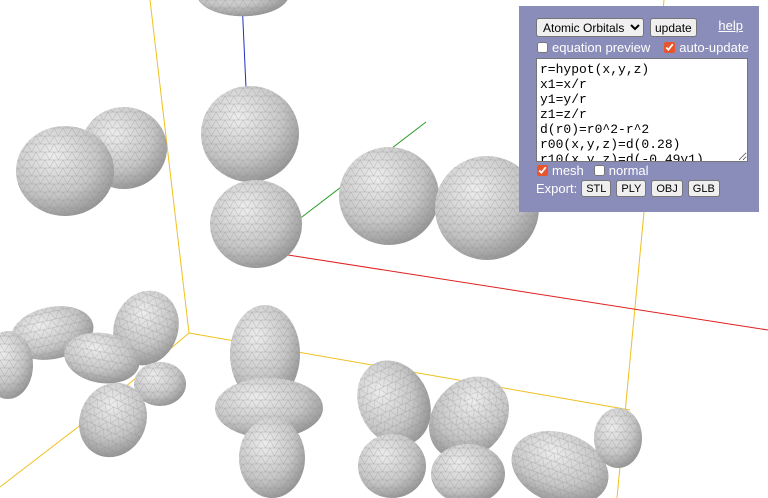  What do you see at coordinates (673, 27) in the screenshot?
I see `update-button: update` at bounding box center [673, 27].